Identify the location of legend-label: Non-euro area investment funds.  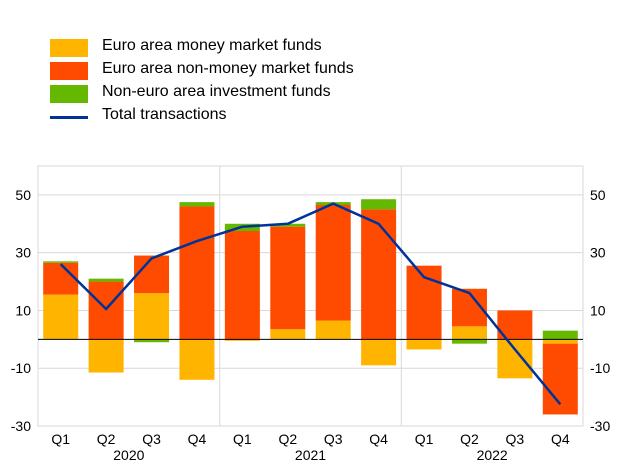
(216, 91).